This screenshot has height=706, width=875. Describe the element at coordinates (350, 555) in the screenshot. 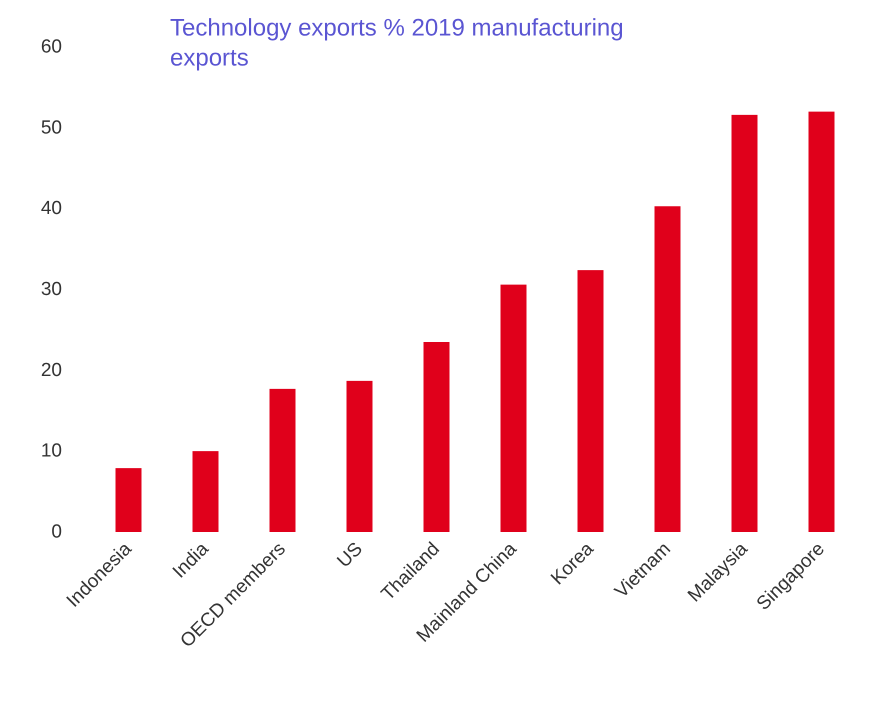

I see `x-tick-label: US` at that location.